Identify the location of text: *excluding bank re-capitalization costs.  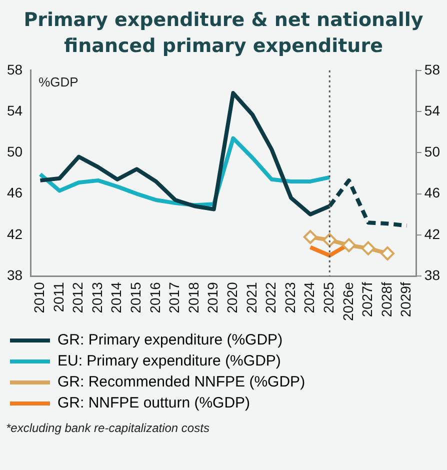
(107, 428).